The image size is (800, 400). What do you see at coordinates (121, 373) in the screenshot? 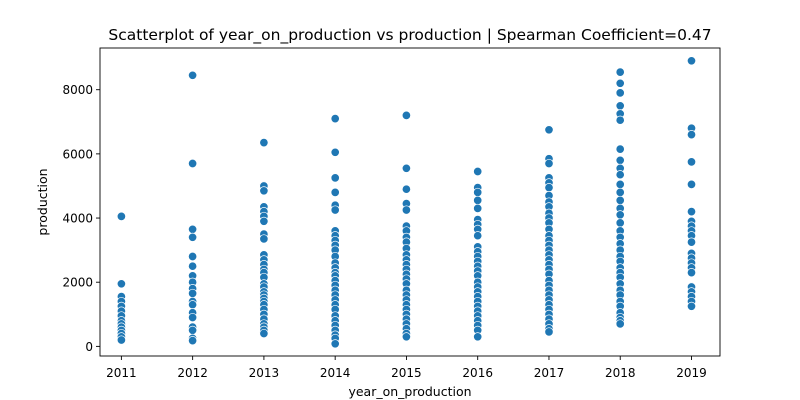
I see `x-tick-label: 2011` at bounding box center [121, 373].